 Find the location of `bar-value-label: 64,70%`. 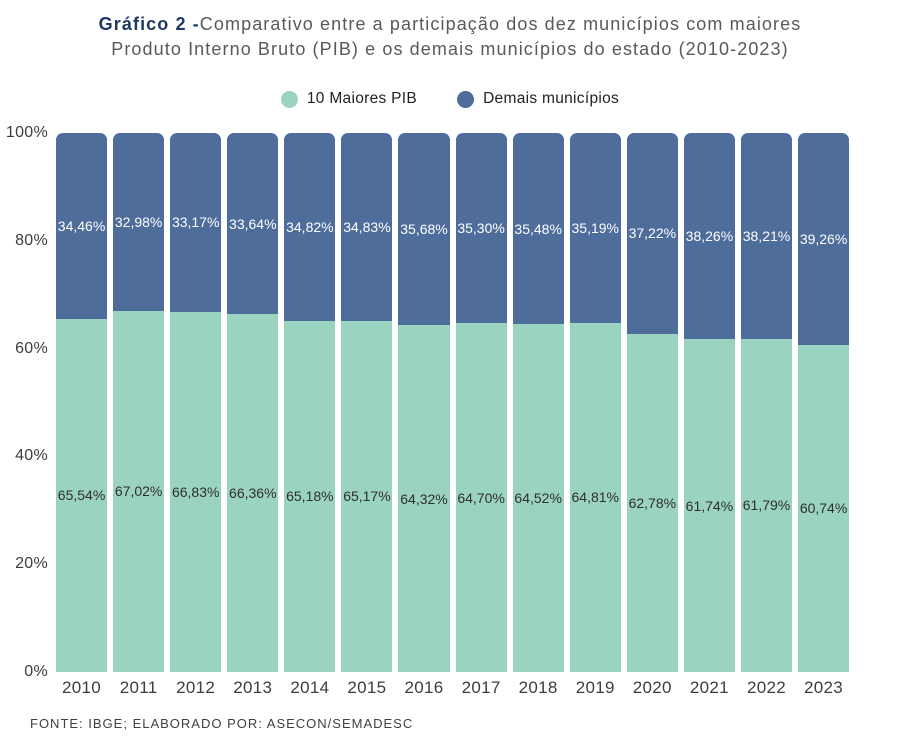

bar-value-label: 64,70% is located at coordinates (481, 497).